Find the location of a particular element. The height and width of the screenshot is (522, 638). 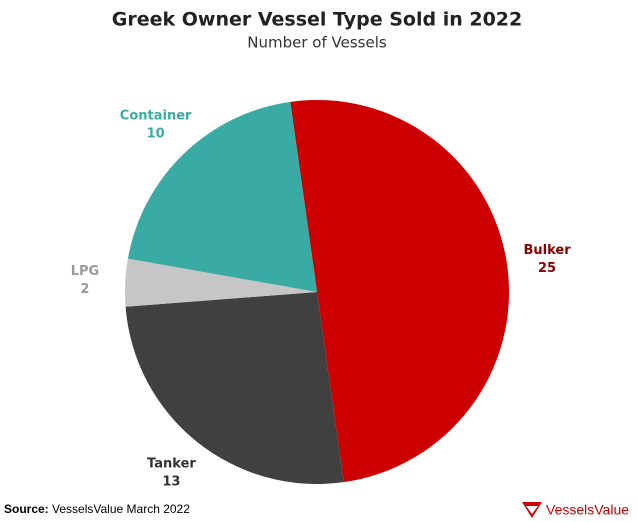

chart-title: Greek Owner Vessel Type Sold in 2022 is located at coordinates (317, 20).